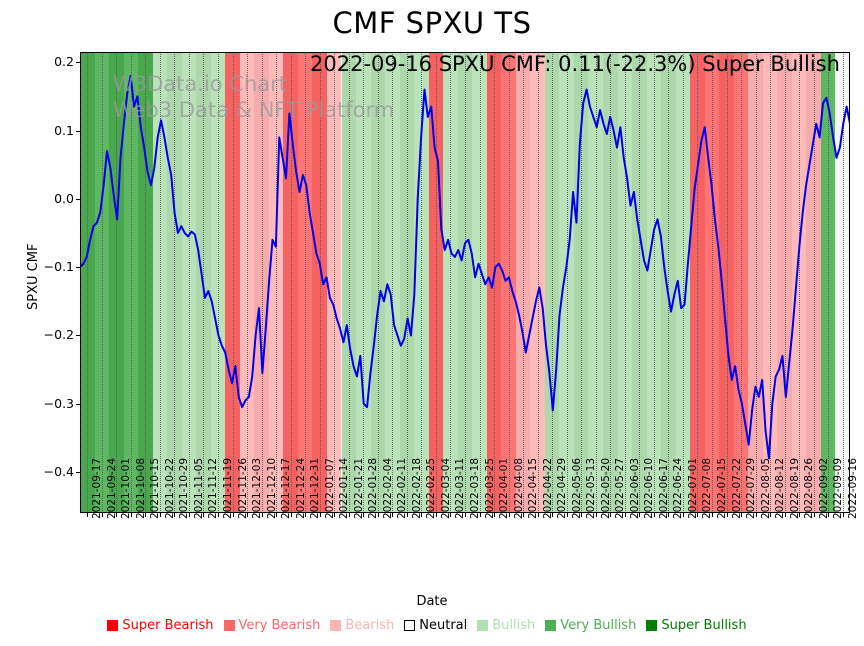 This screenshot has width=864, height=646. Describe the element at coordinates (64, 130) in the screenshot. I see `y-tick-label: 0.1` at that location.